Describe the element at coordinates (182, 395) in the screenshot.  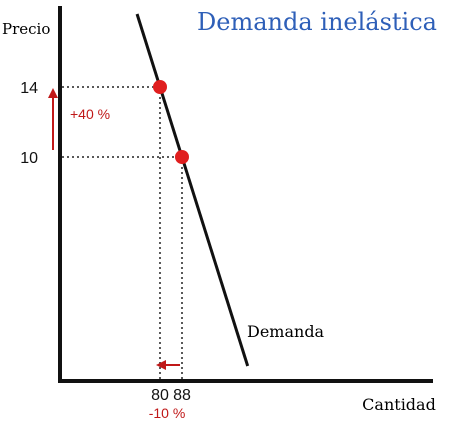
I see `x-tick-label: 88` at that location.